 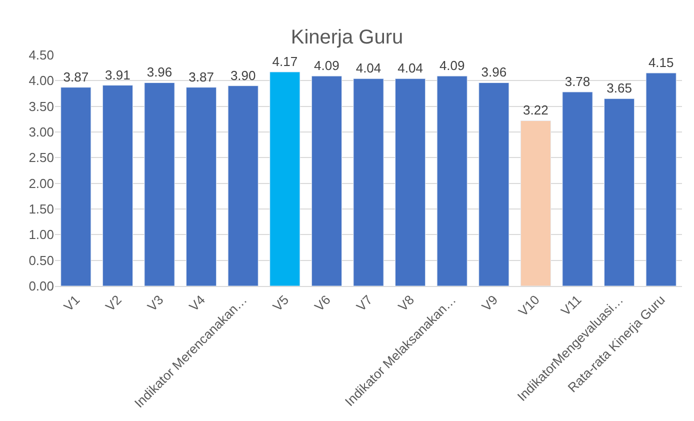 I want to click on y-tick-label: 1.50, so click(x=41, y=209).